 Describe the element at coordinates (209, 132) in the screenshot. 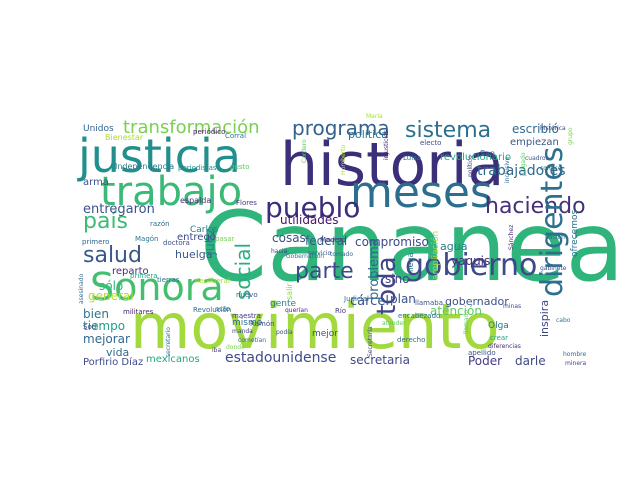

I see `cloud-word: periódico` at that location.